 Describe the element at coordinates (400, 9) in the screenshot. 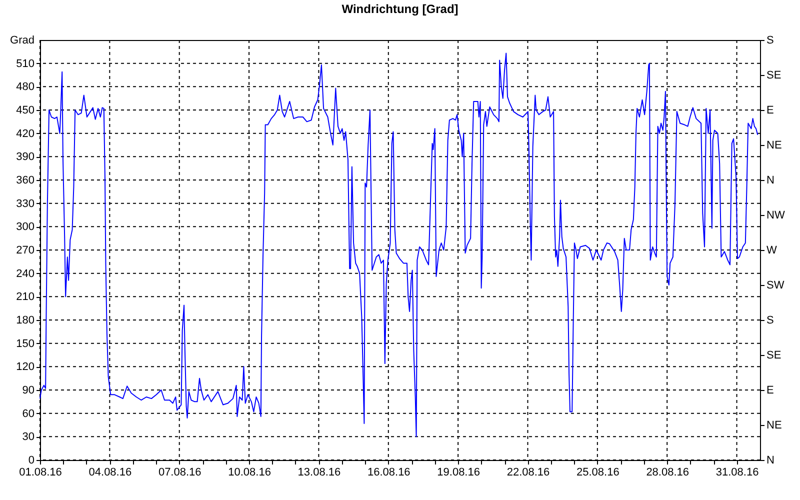

I see `chart-title: Windrichtung [Grad]` at that location.